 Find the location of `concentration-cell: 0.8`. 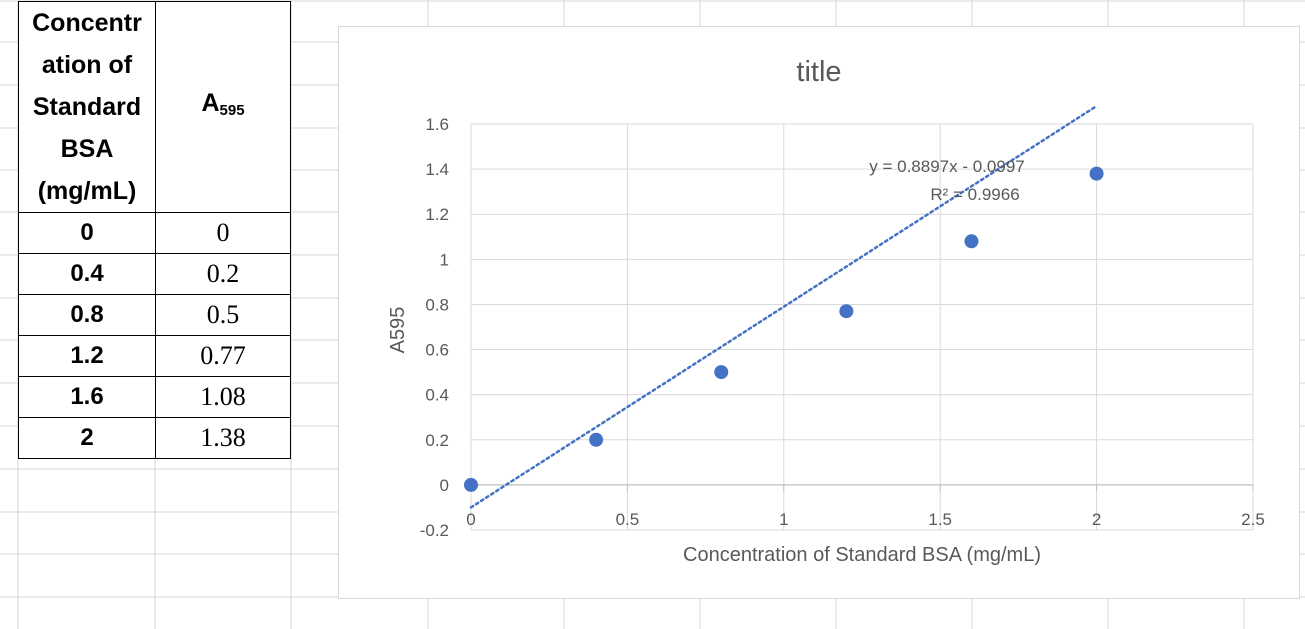

concentration-cell: 0.8 is located at coordinates (87, 315).